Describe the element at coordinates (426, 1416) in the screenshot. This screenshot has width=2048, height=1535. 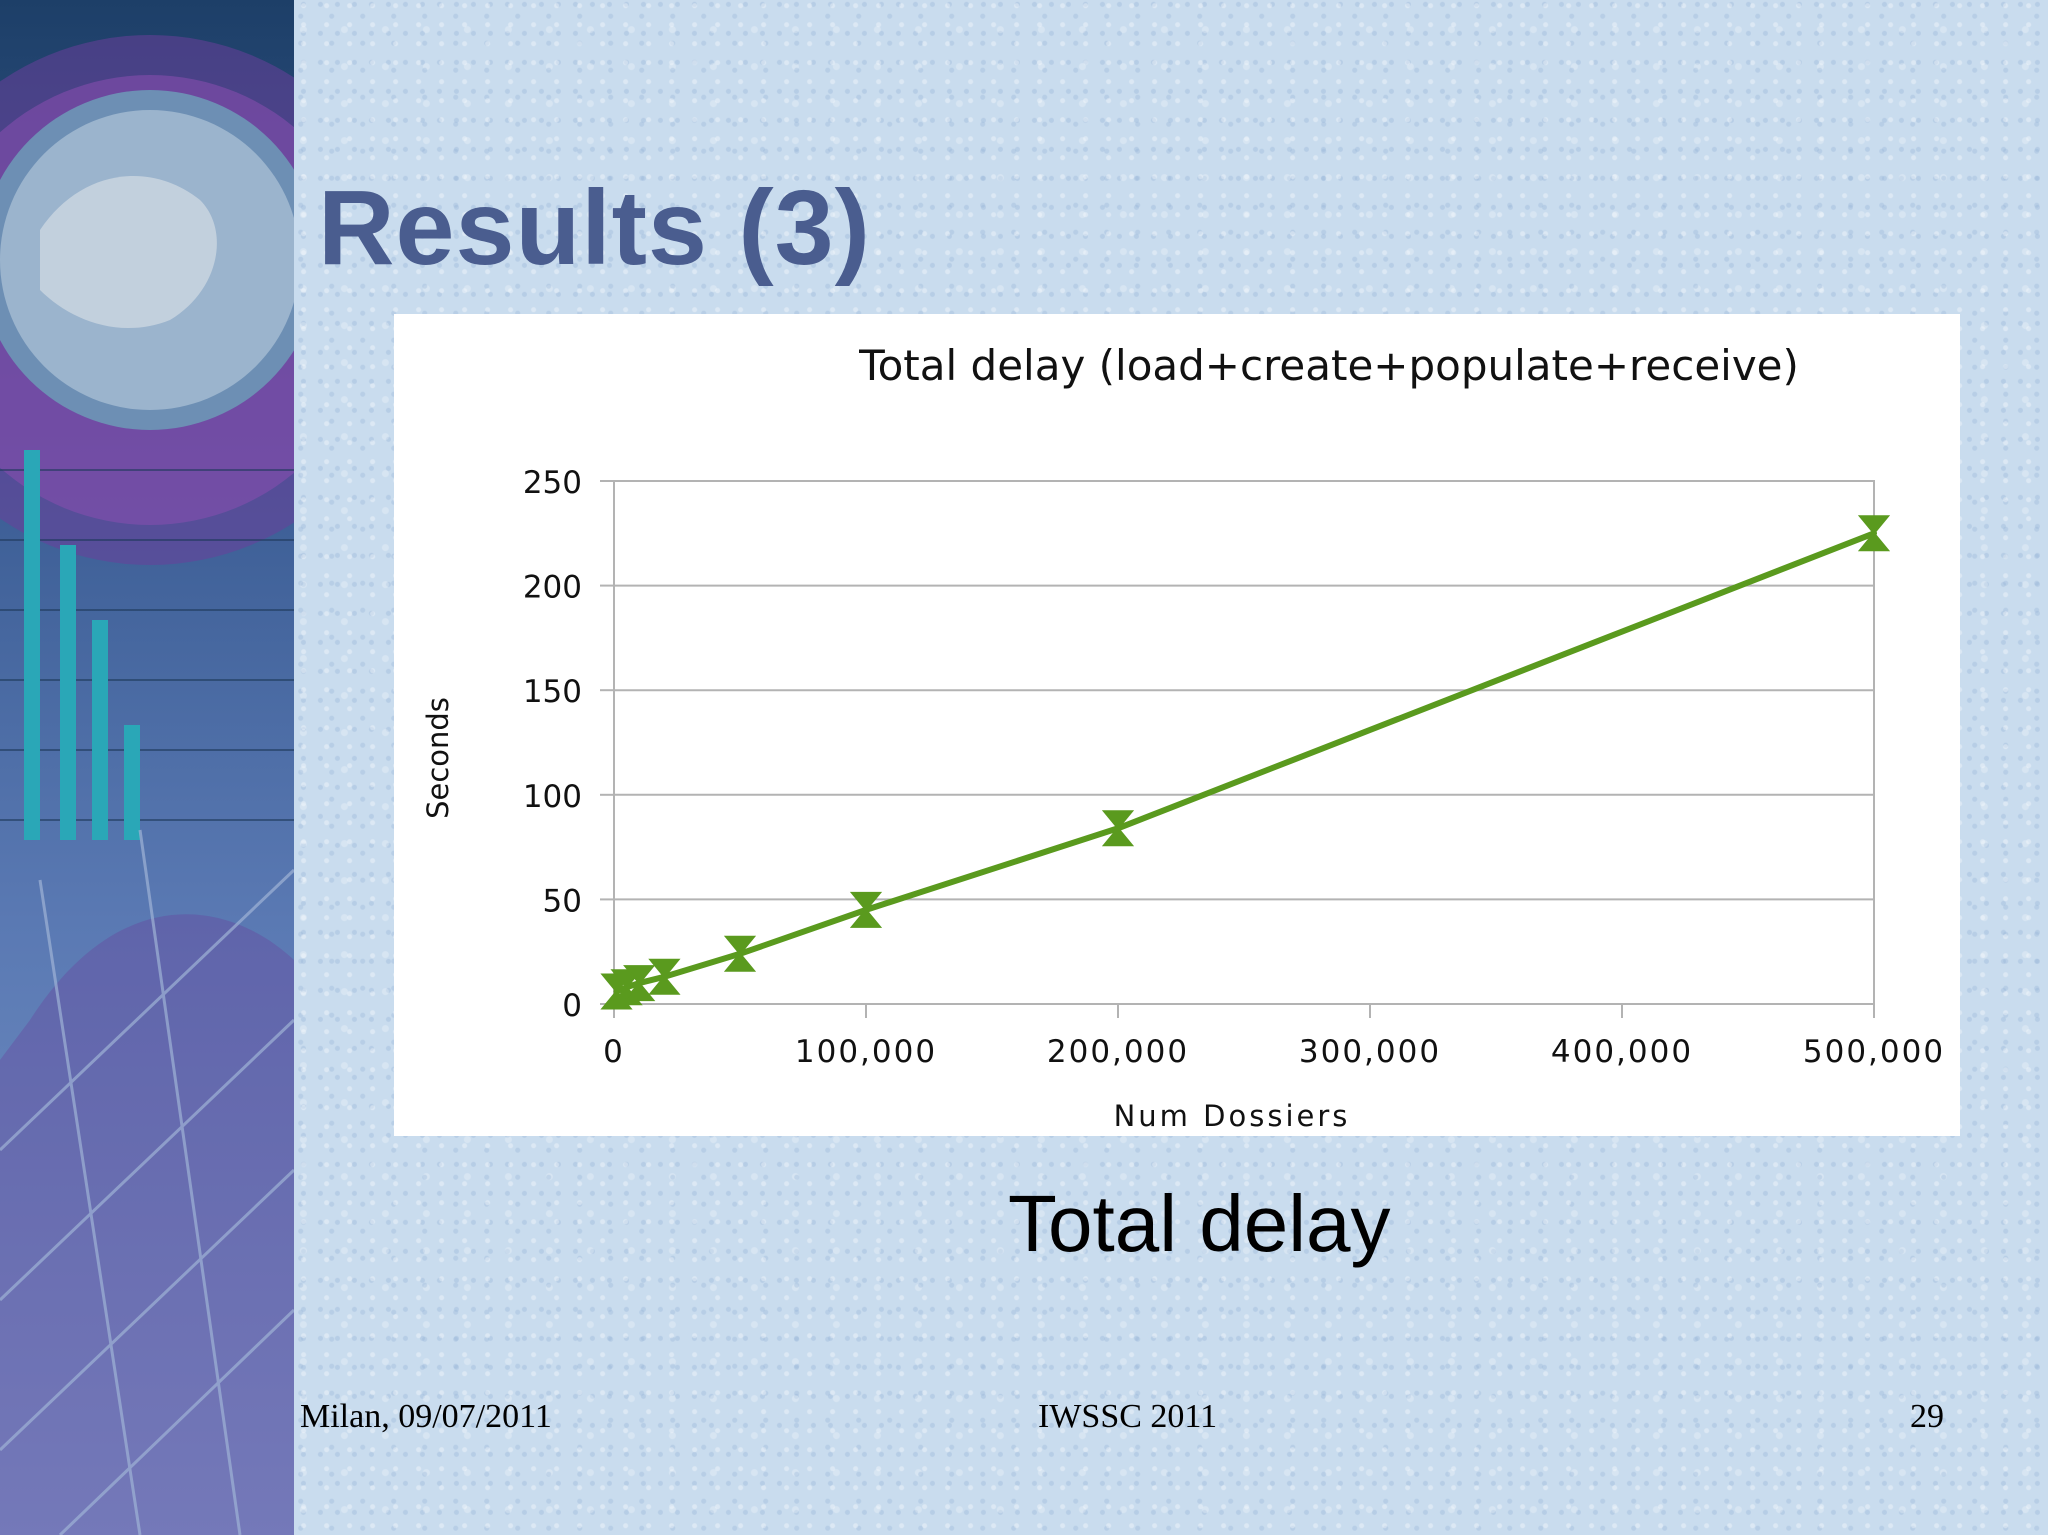
I see `footer-location-date: Milan, 09/07/2011` at that location.